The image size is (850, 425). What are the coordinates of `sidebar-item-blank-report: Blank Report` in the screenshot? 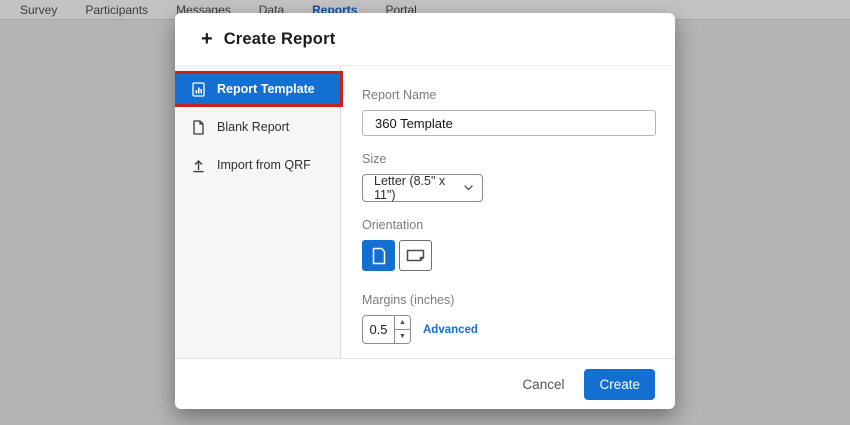 It's located at (257, 127).